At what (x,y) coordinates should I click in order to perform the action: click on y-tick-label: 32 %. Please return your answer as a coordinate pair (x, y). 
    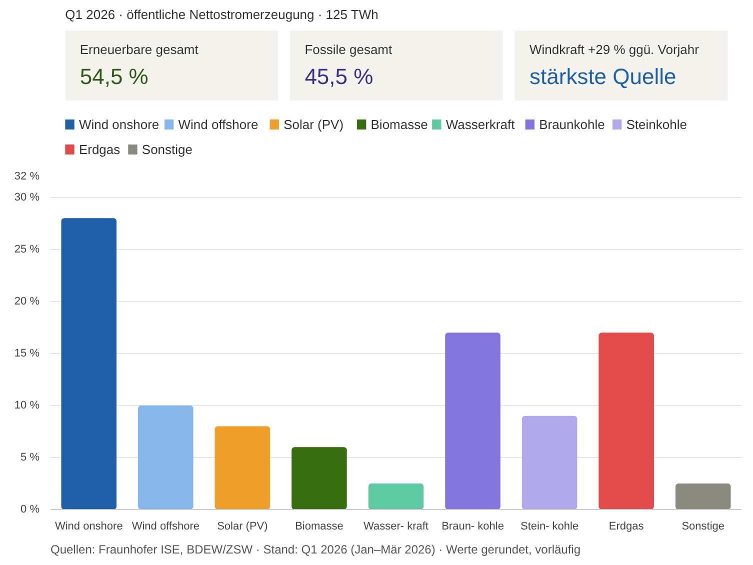
    Looking at the image, I should click on (27, 176).